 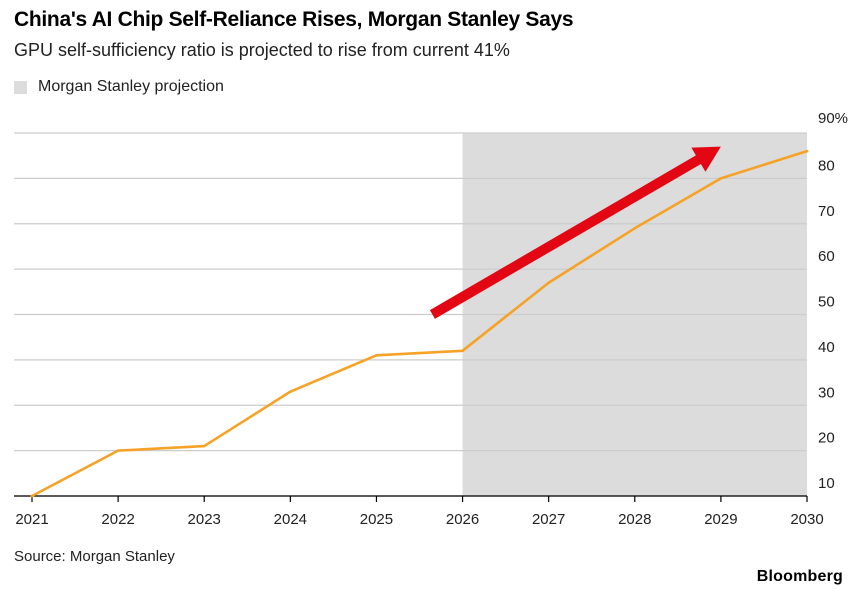 I want to click on x-tick-label: 2024, so click(x=290, y=519).